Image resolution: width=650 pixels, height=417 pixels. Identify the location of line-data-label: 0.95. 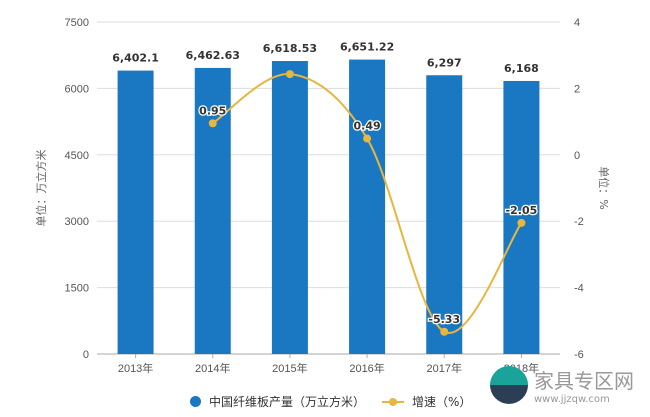
(212, 110).